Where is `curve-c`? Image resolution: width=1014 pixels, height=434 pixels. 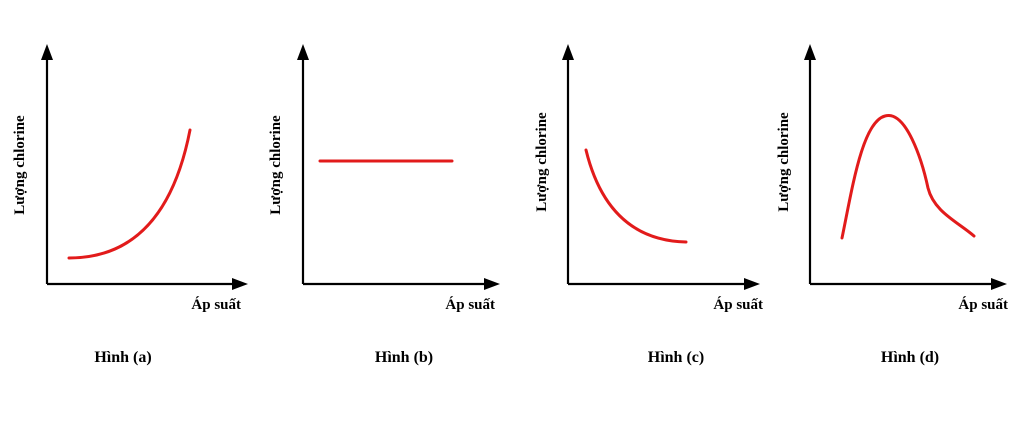 curve-c is located at coordinates (636, 196).